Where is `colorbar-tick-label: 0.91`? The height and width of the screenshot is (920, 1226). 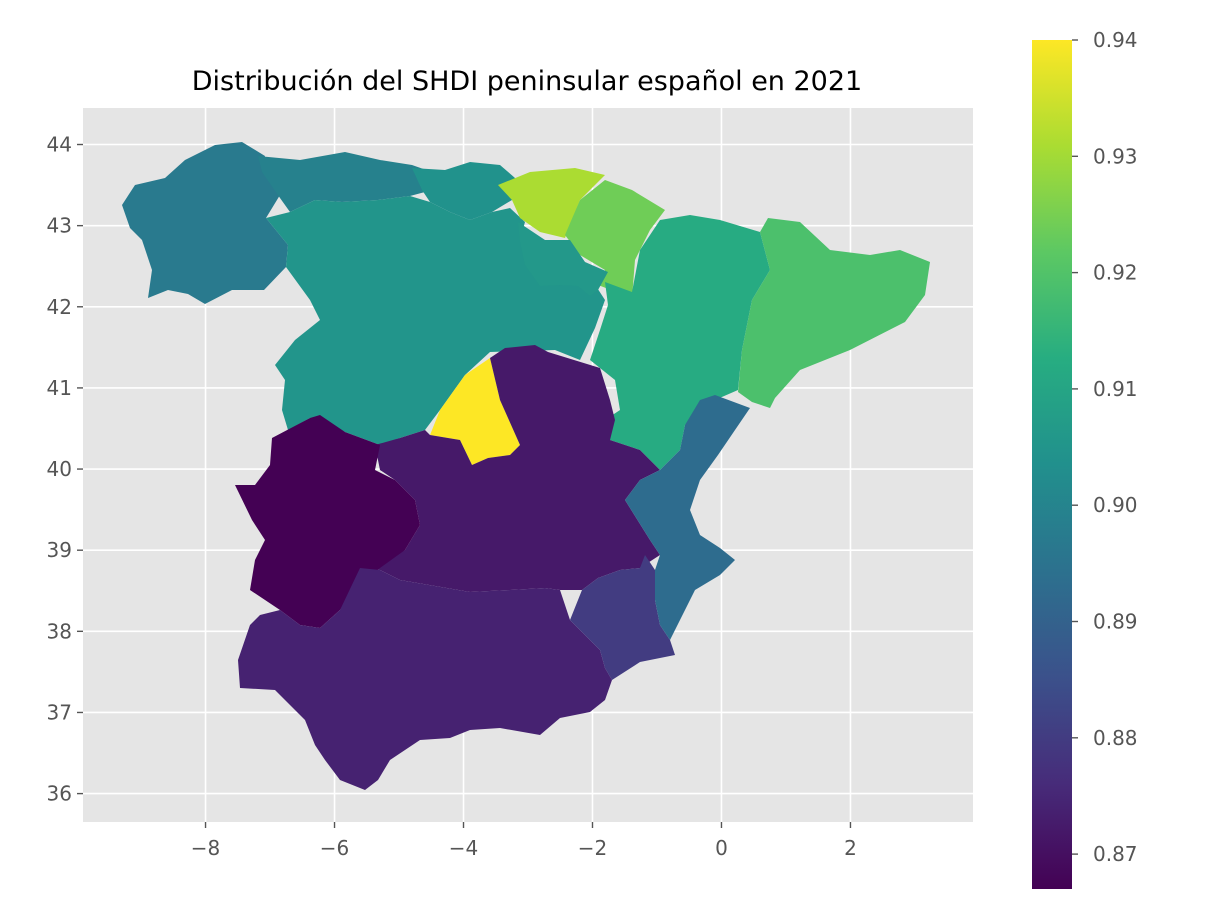 colorbar-tick-label: 0.91 is located at coordinates (1115, 389).